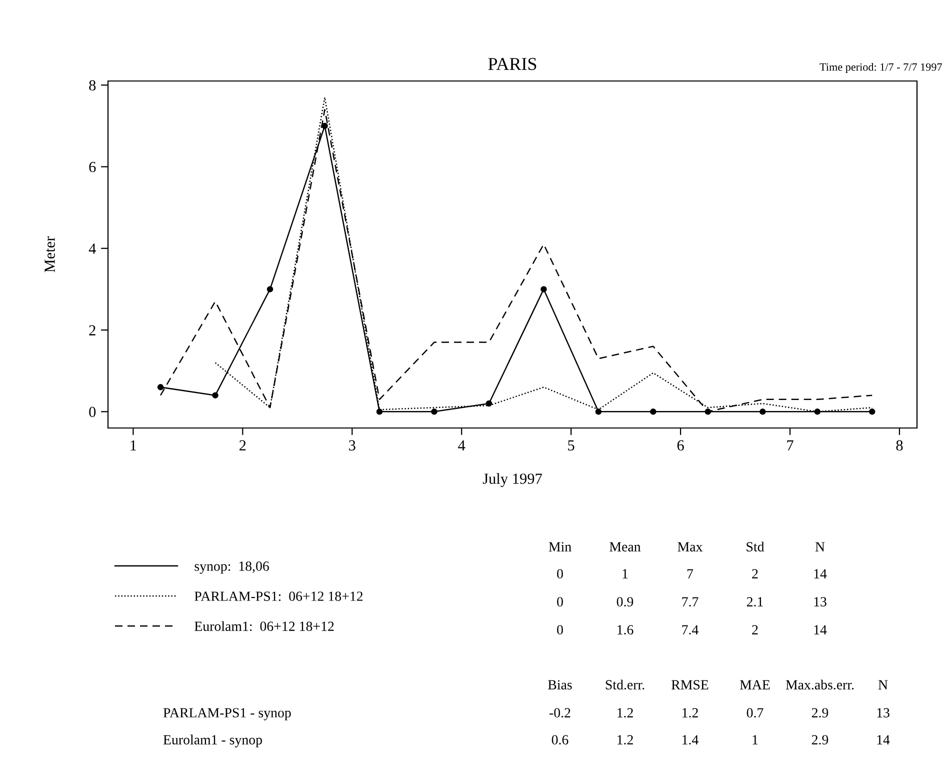 The height and width of the screenshot is (765, 947). I want to click on text: Max.abs.err., so click(820, 685).